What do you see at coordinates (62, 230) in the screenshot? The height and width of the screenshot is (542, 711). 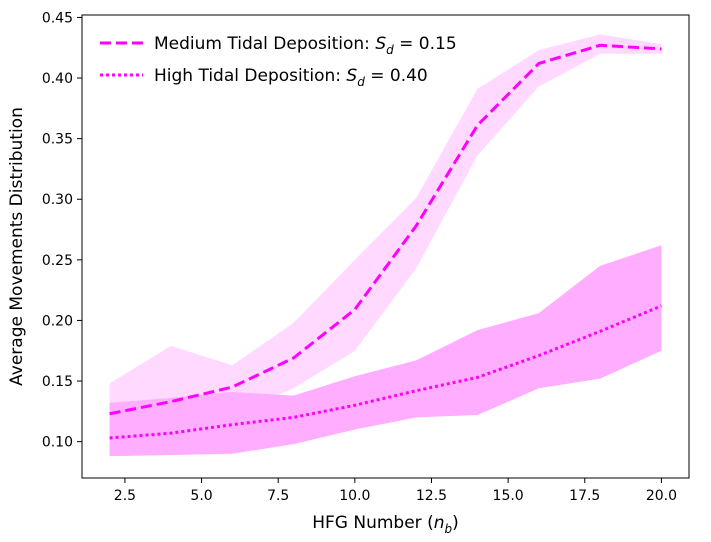 I see `y-axis-ticks: 0.10 0.15 0.20 0.25 0.30 0.35 0.40 0.45` at bounding box center [62, 230].